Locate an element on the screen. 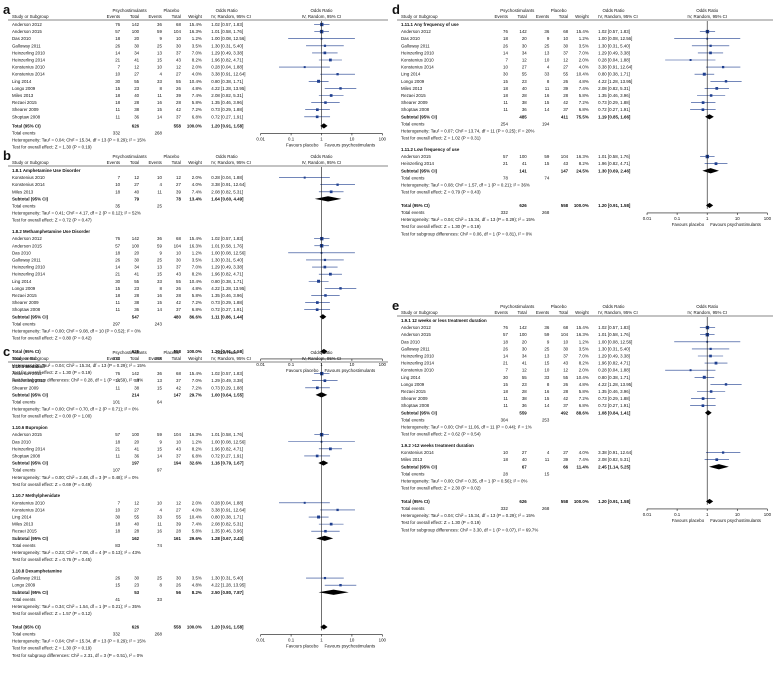  total-placebo: 28 is located at coordinates (178, 295).